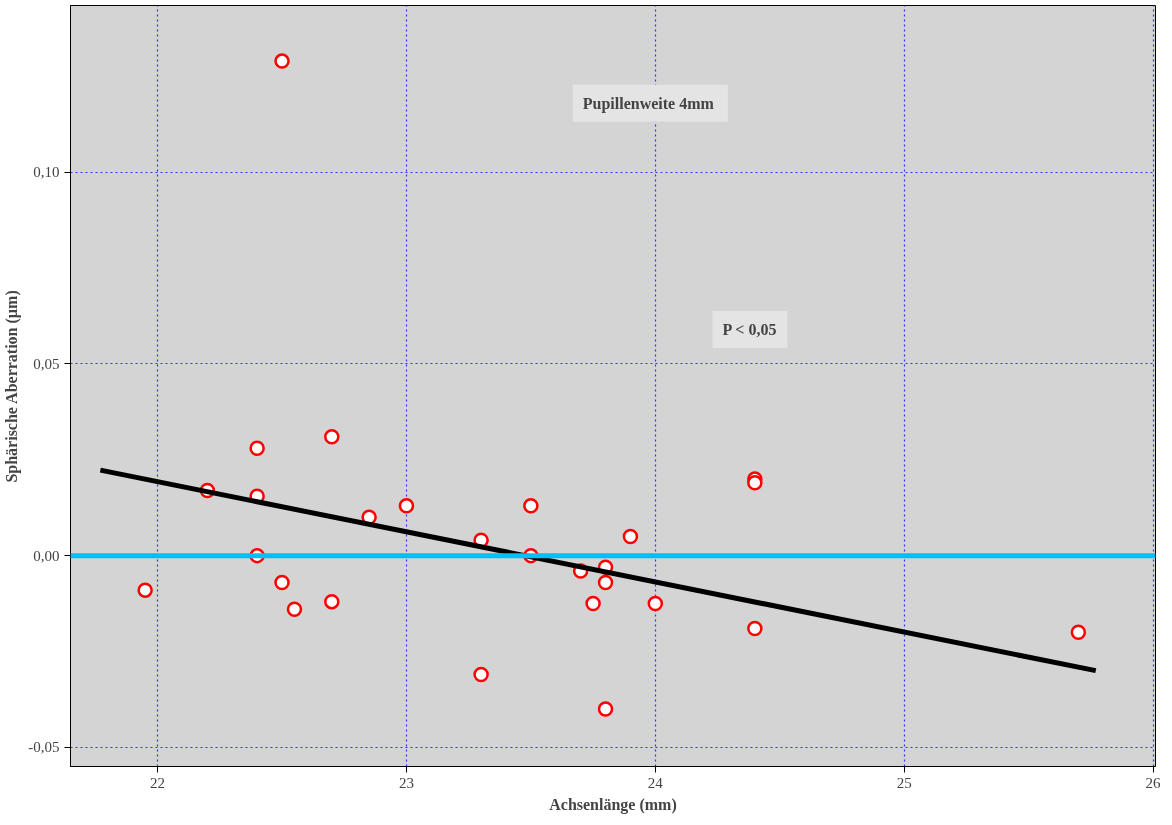  Describe the element at coordinates (46, 363) in the screenshot. I see `y-tick-label: 0,05` at that location.